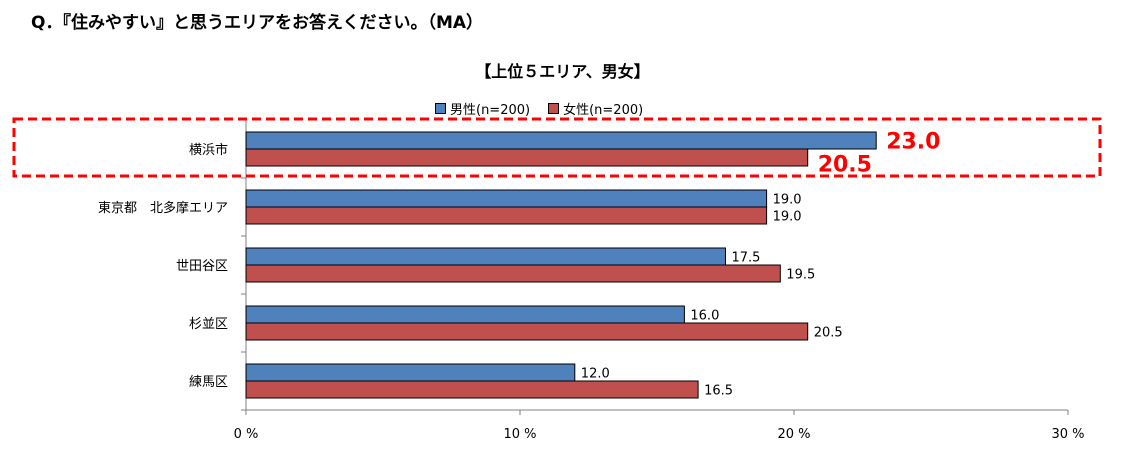  I want to click on category-label: 練馬区, so click(208, 382).